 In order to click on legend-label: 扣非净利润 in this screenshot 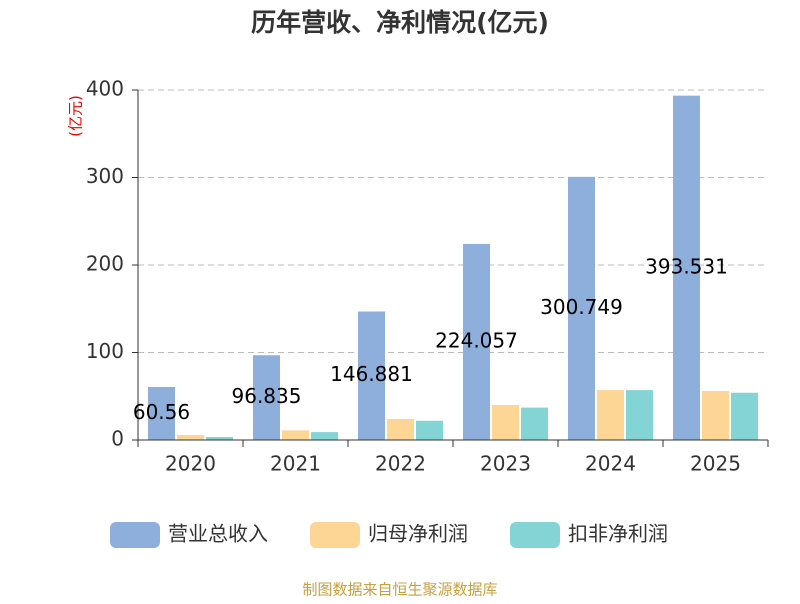, I will do `click(618, 534)`.